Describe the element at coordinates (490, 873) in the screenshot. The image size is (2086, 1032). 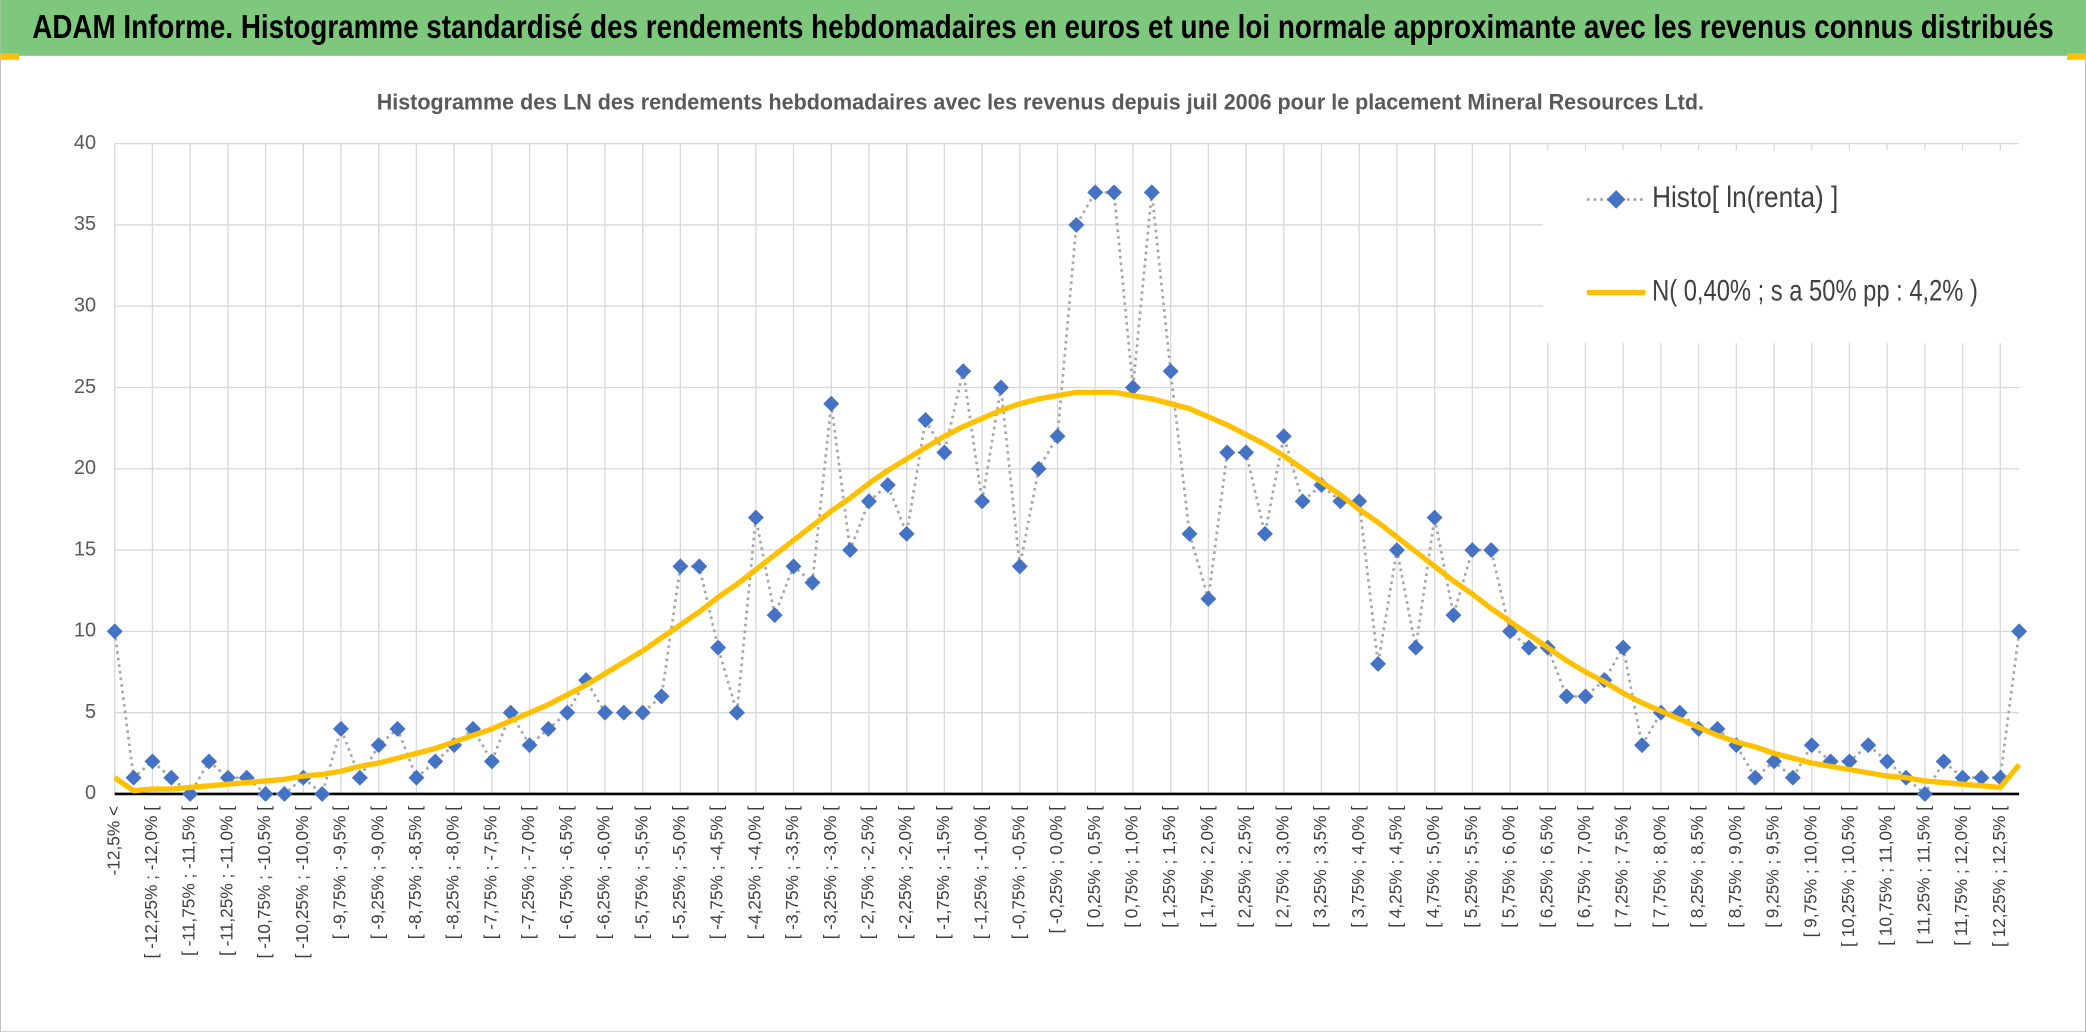
I see `x-tick-label: [ -7,75% ; -7,5% [` at that location.